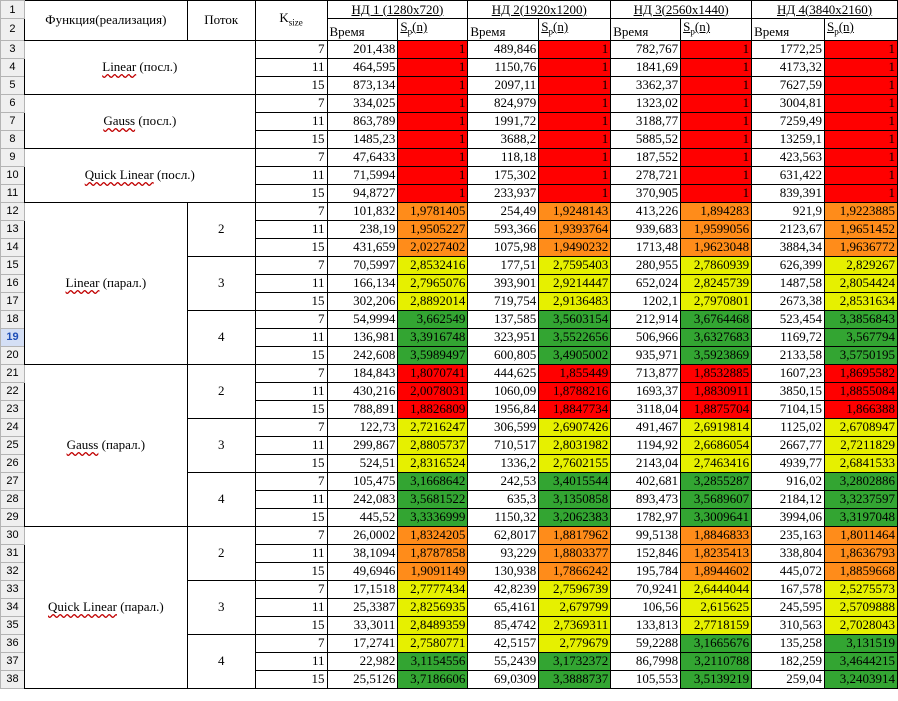 Image resolution: width=898 pixels, height=701 pixels. I want to click on time-cell: 1060,09, so click(503, 391).